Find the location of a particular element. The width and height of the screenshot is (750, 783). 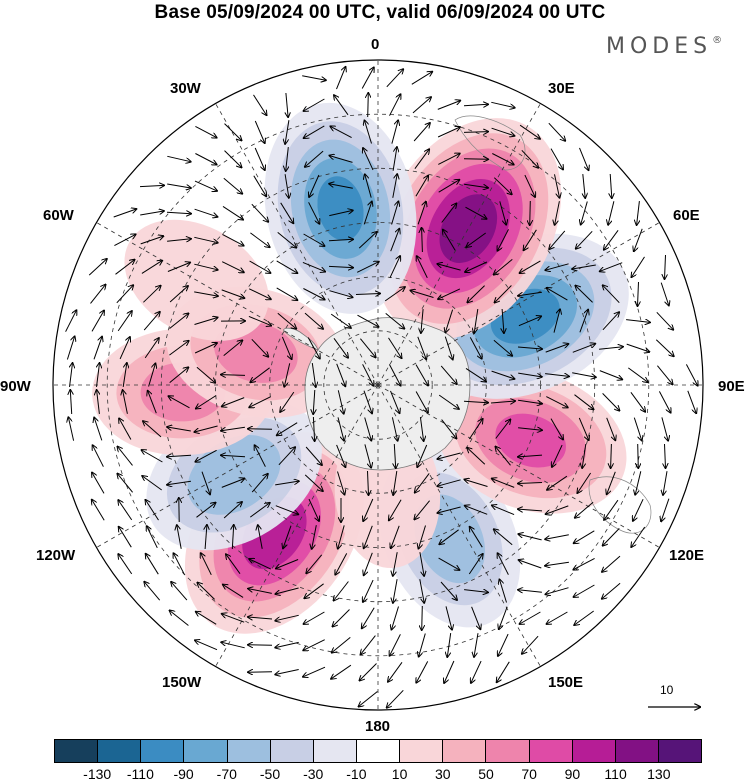

registered-mark: ® is located at coordinates (717, 40).